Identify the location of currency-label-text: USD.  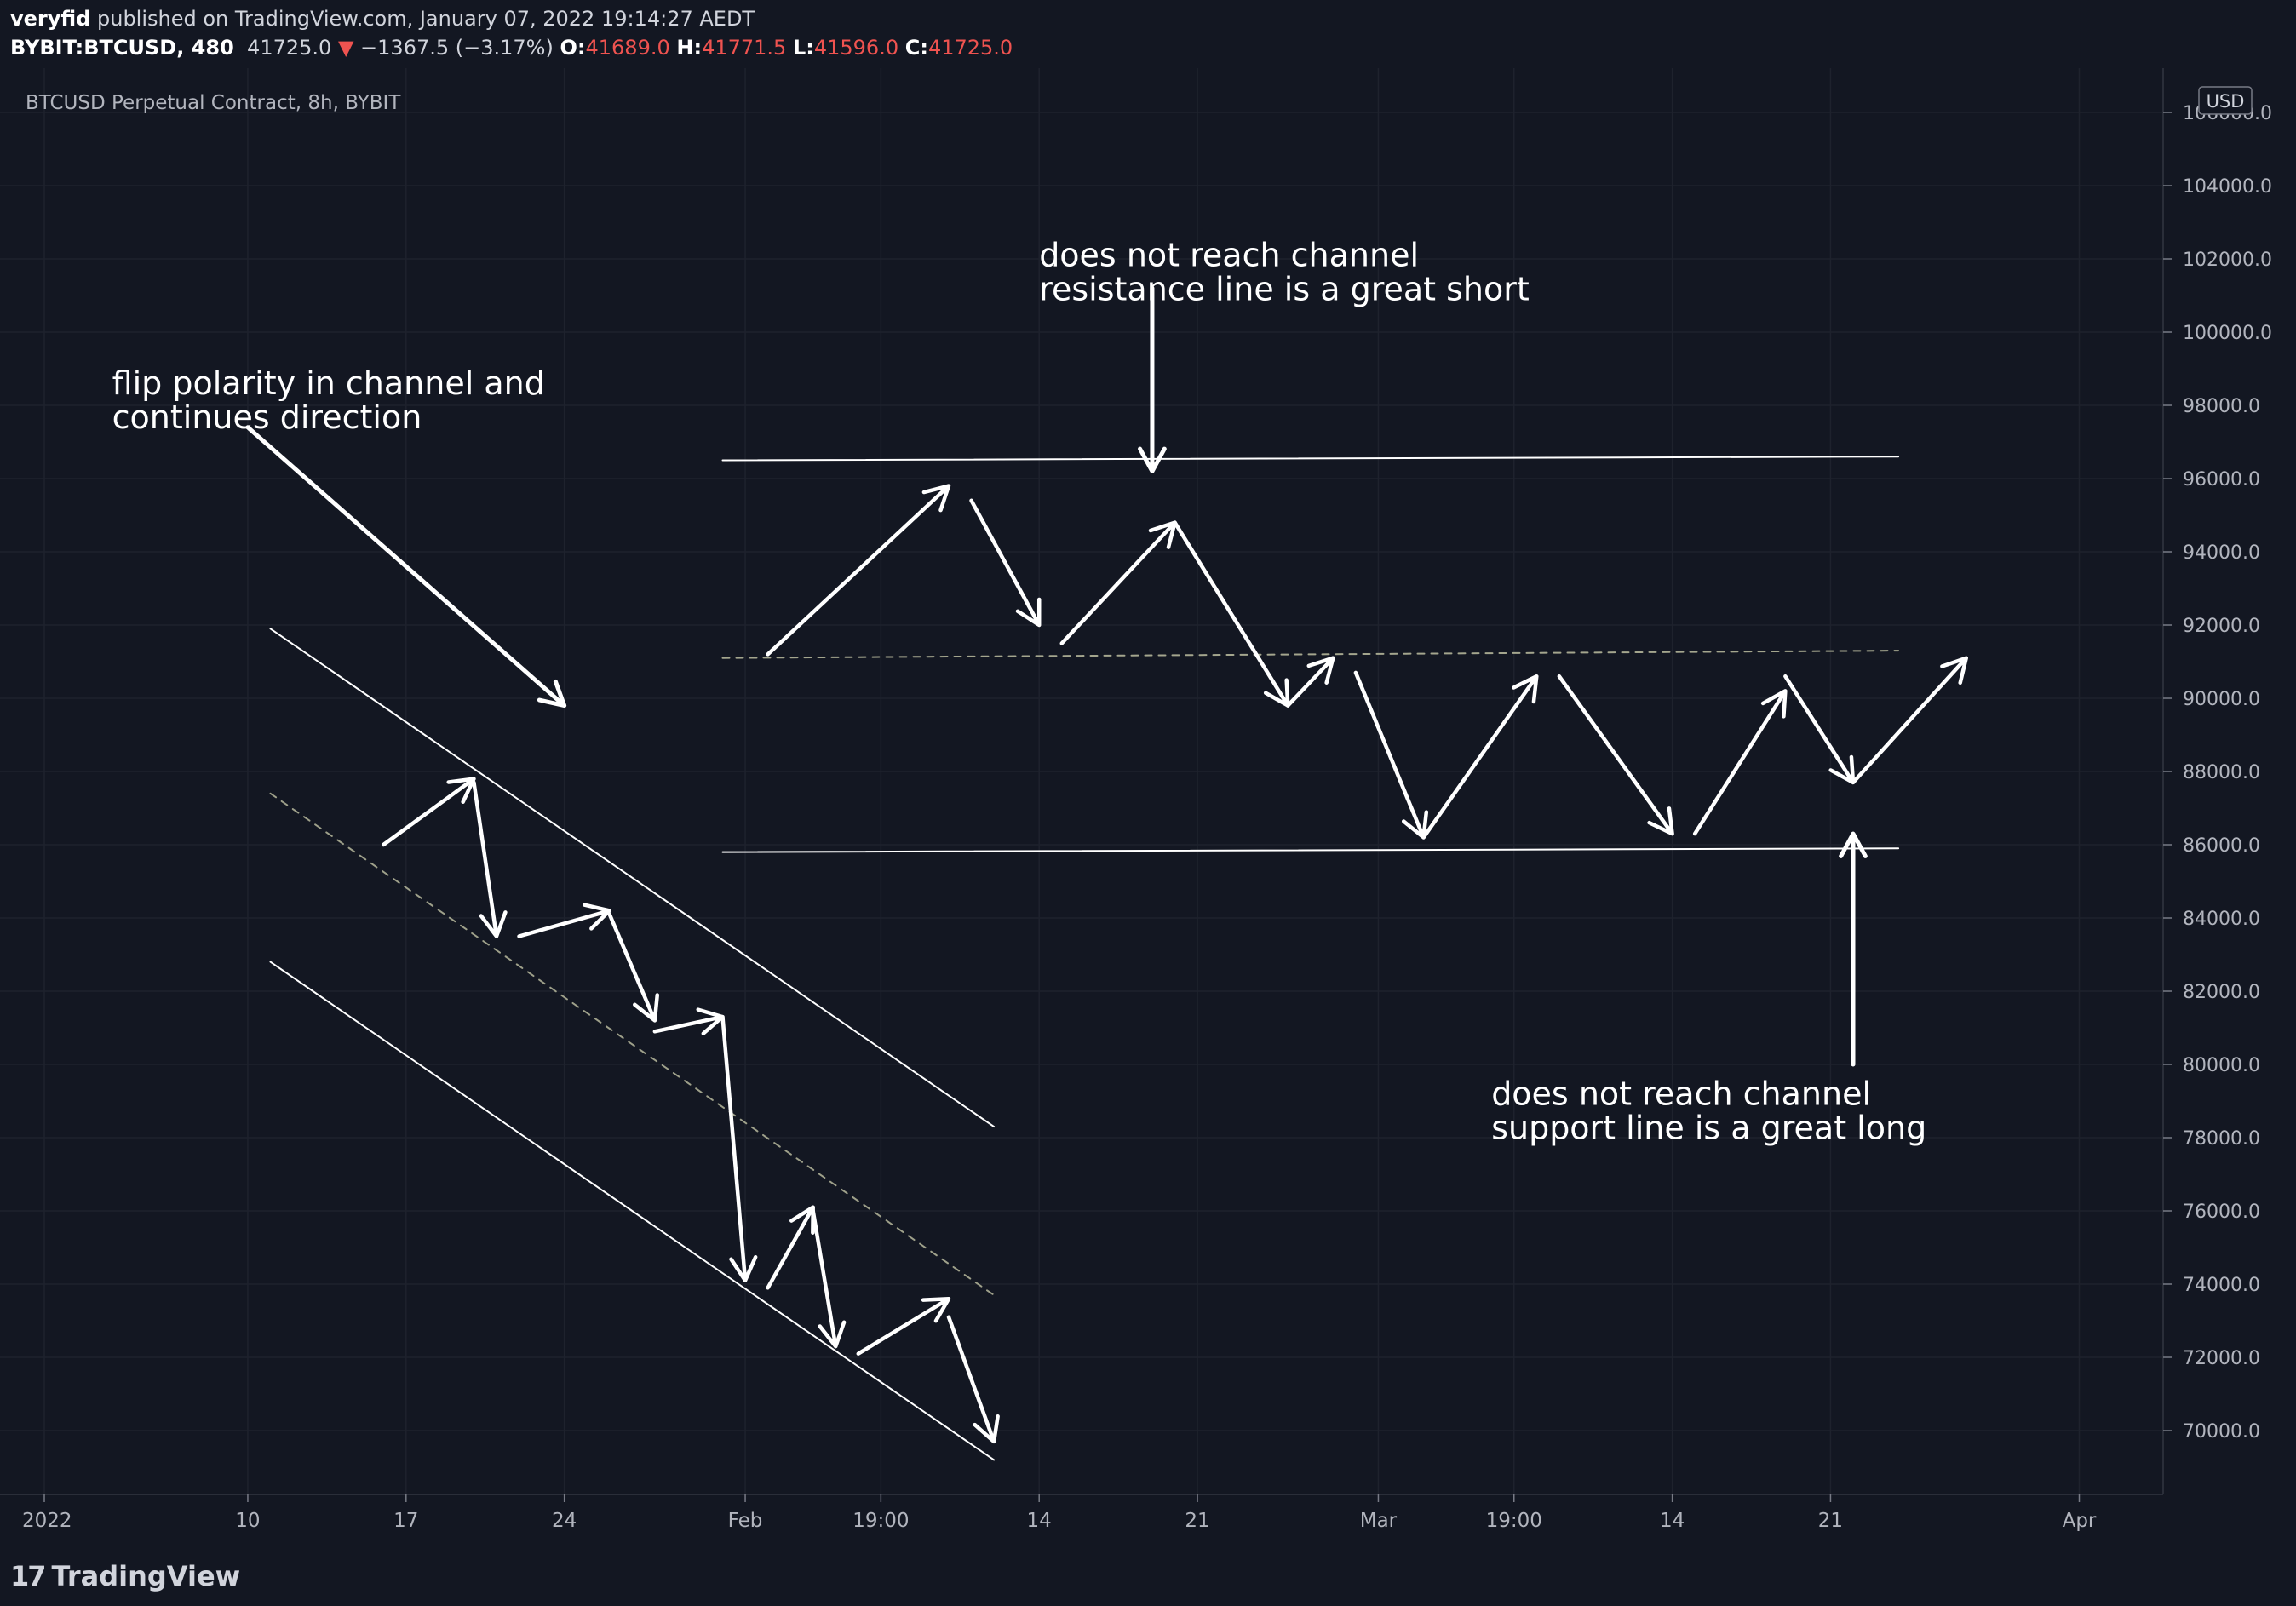
(2226, 101).